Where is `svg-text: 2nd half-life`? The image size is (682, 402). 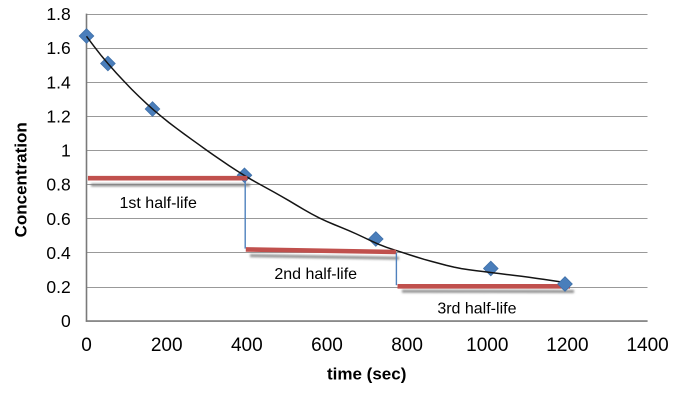
svg-text: 2nd half-life is located at coordinates (315, 274).